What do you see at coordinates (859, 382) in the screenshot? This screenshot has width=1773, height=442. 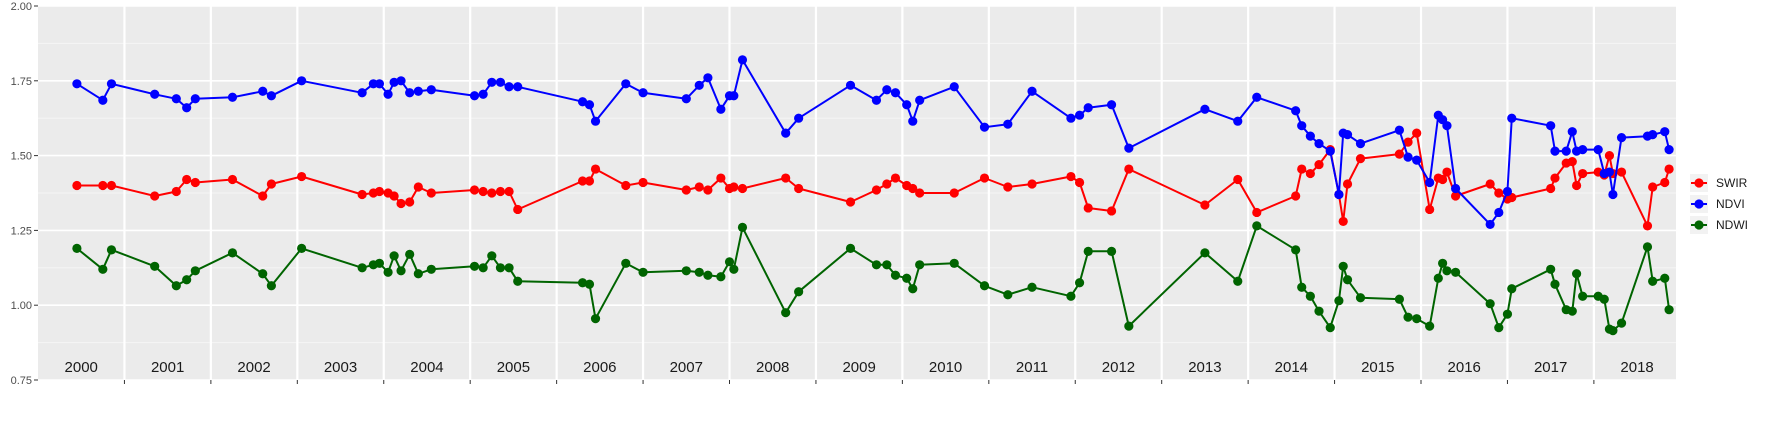 I see `x-axis` at bounding box center [859, 382].